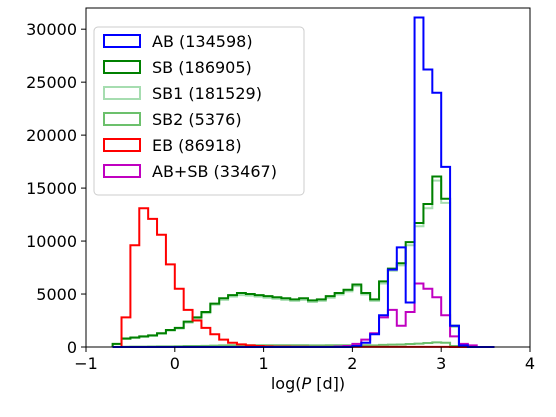 This screenshot has width=556, height=417. What do you see at coordinates (122, 41) in the screenshot?
I see `legend-swatch-ab` at bounding box center [122, 41].